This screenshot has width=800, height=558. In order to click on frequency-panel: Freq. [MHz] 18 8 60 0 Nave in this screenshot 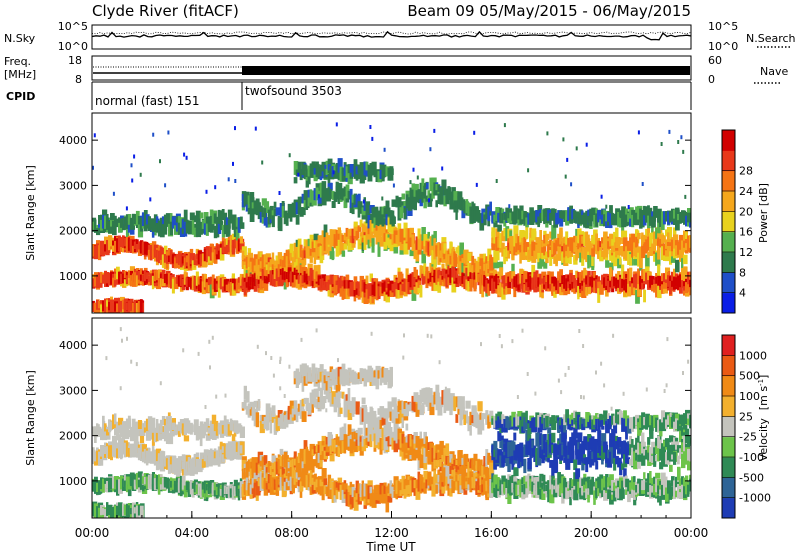, I will do `click(396, 70)`.